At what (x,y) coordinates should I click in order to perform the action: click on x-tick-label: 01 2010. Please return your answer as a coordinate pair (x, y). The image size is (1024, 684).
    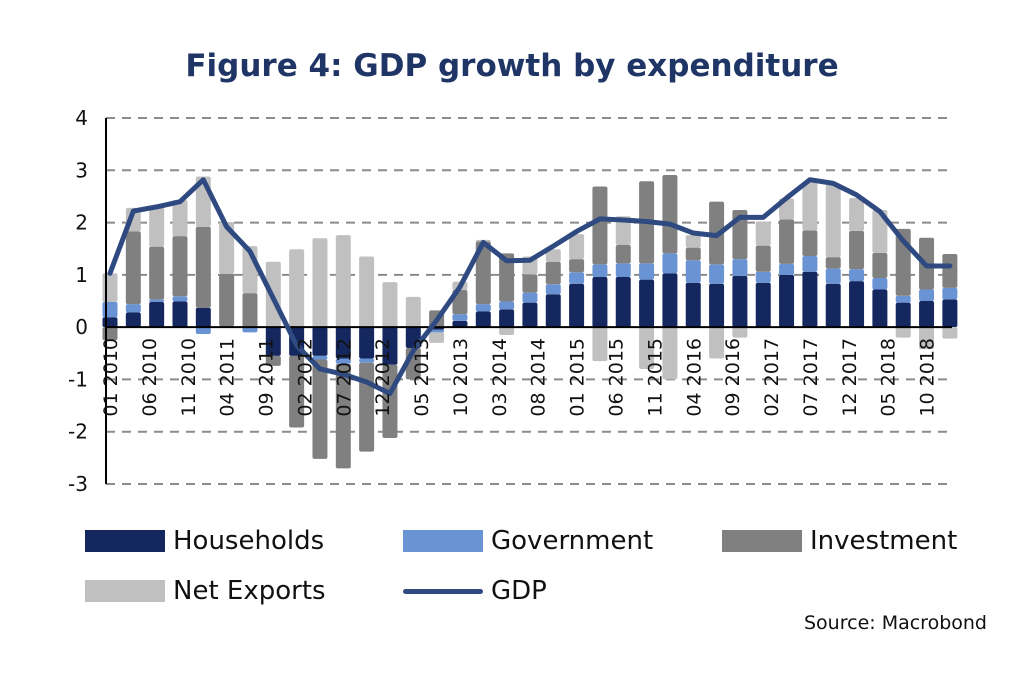
    Looking at the image, I should click on (111, 377).